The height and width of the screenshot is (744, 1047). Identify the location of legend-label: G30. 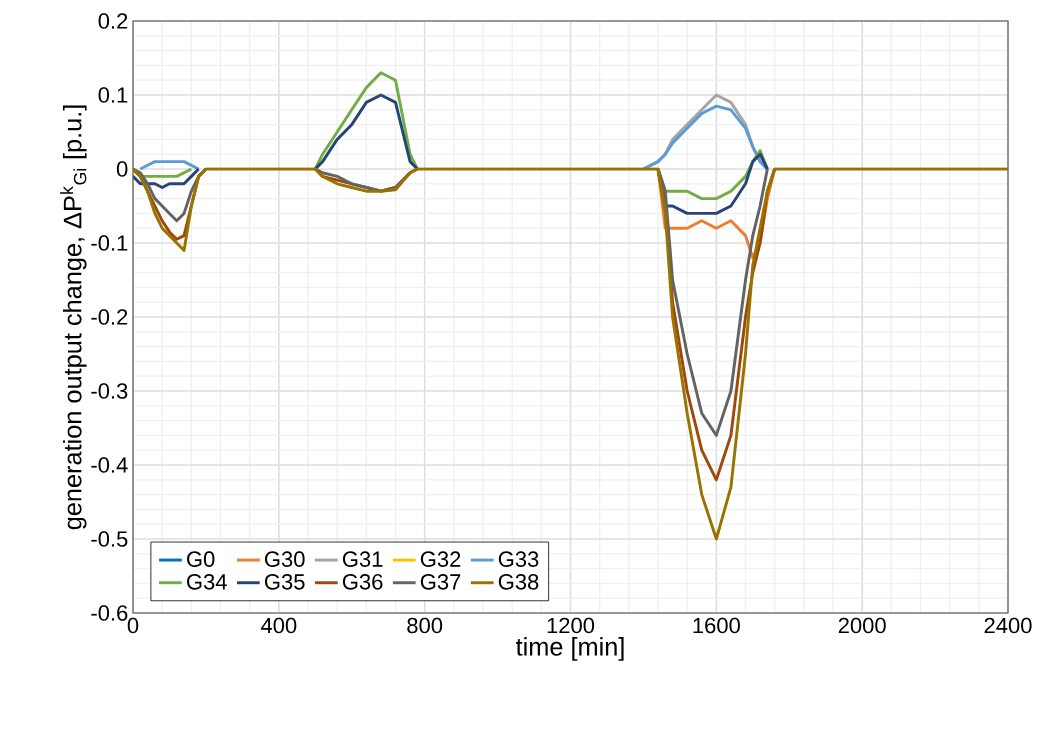
(284, 559).